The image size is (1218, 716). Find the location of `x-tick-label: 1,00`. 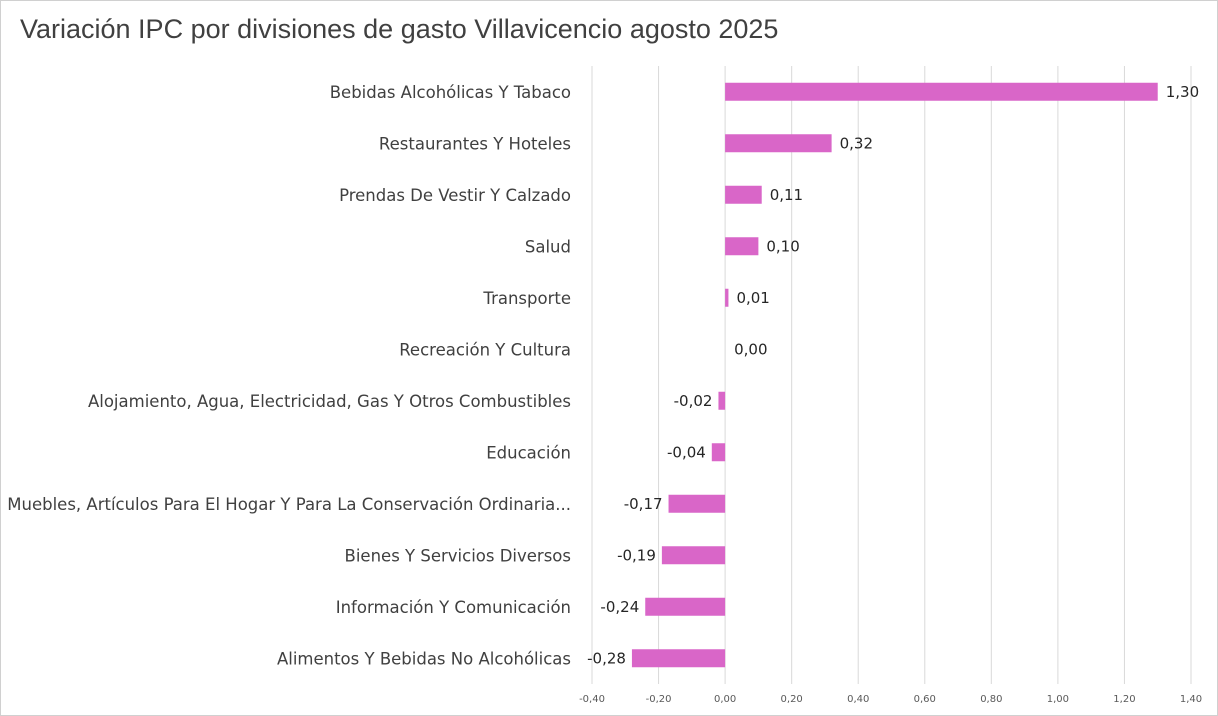

x-tick-label: 1,00 is located at coordinates (1058, 699).